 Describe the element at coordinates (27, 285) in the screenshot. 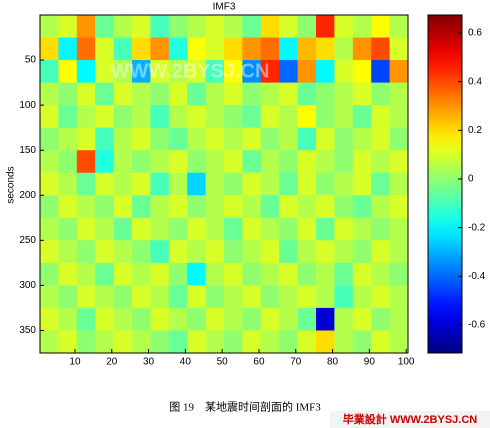

I see `y-tick-label: 300` at that location.